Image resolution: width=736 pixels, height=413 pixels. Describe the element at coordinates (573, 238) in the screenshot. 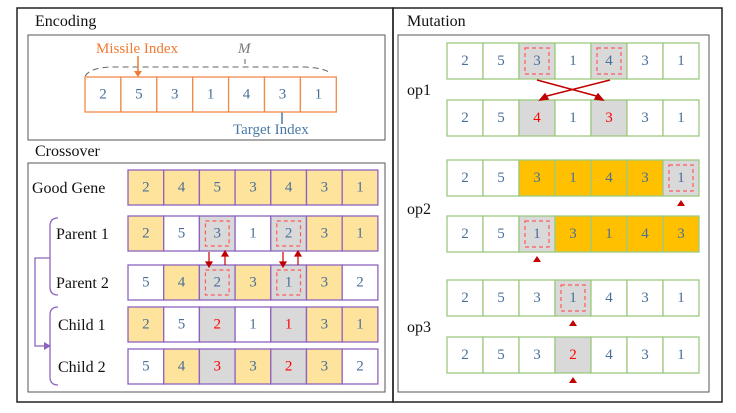

I see `gene-row: 2 5 1 3 1 4 3` at that location.